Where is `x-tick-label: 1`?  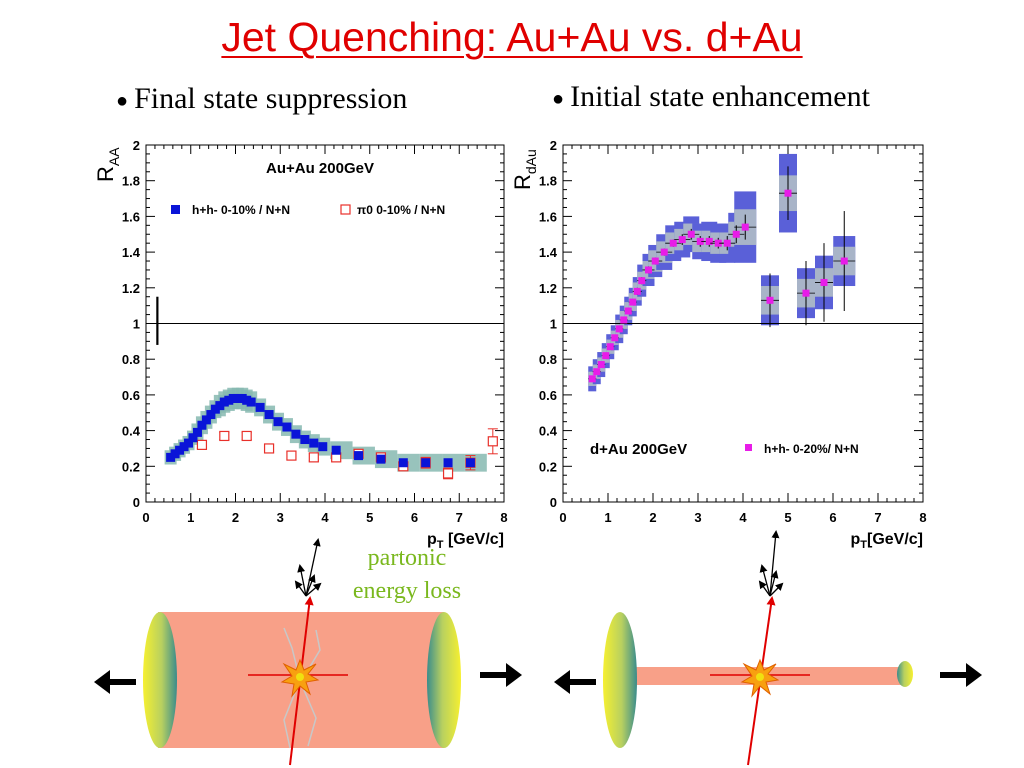 x-tick-label: 1 is located at coordinates (190, 517).